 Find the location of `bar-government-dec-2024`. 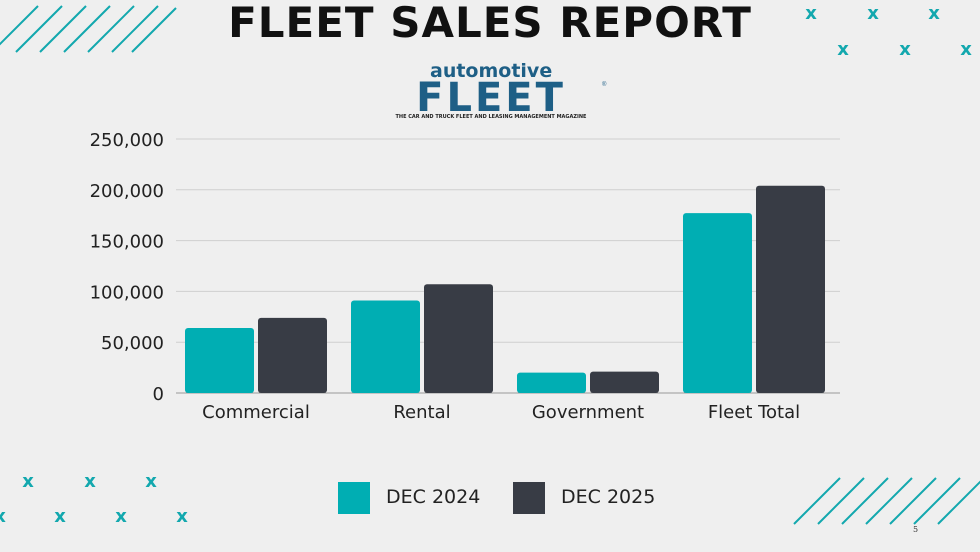

bar-government-dec-2024 is located at coordinates (551, 382).